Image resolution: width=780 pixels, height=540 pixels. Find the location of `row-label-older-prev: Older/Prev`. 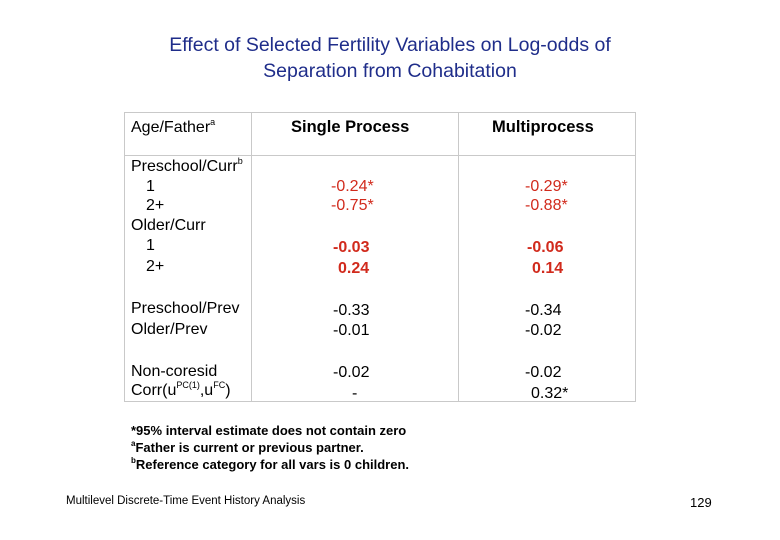

row-label-older-prev: Older/Prev is located at coordinates (169, 329).